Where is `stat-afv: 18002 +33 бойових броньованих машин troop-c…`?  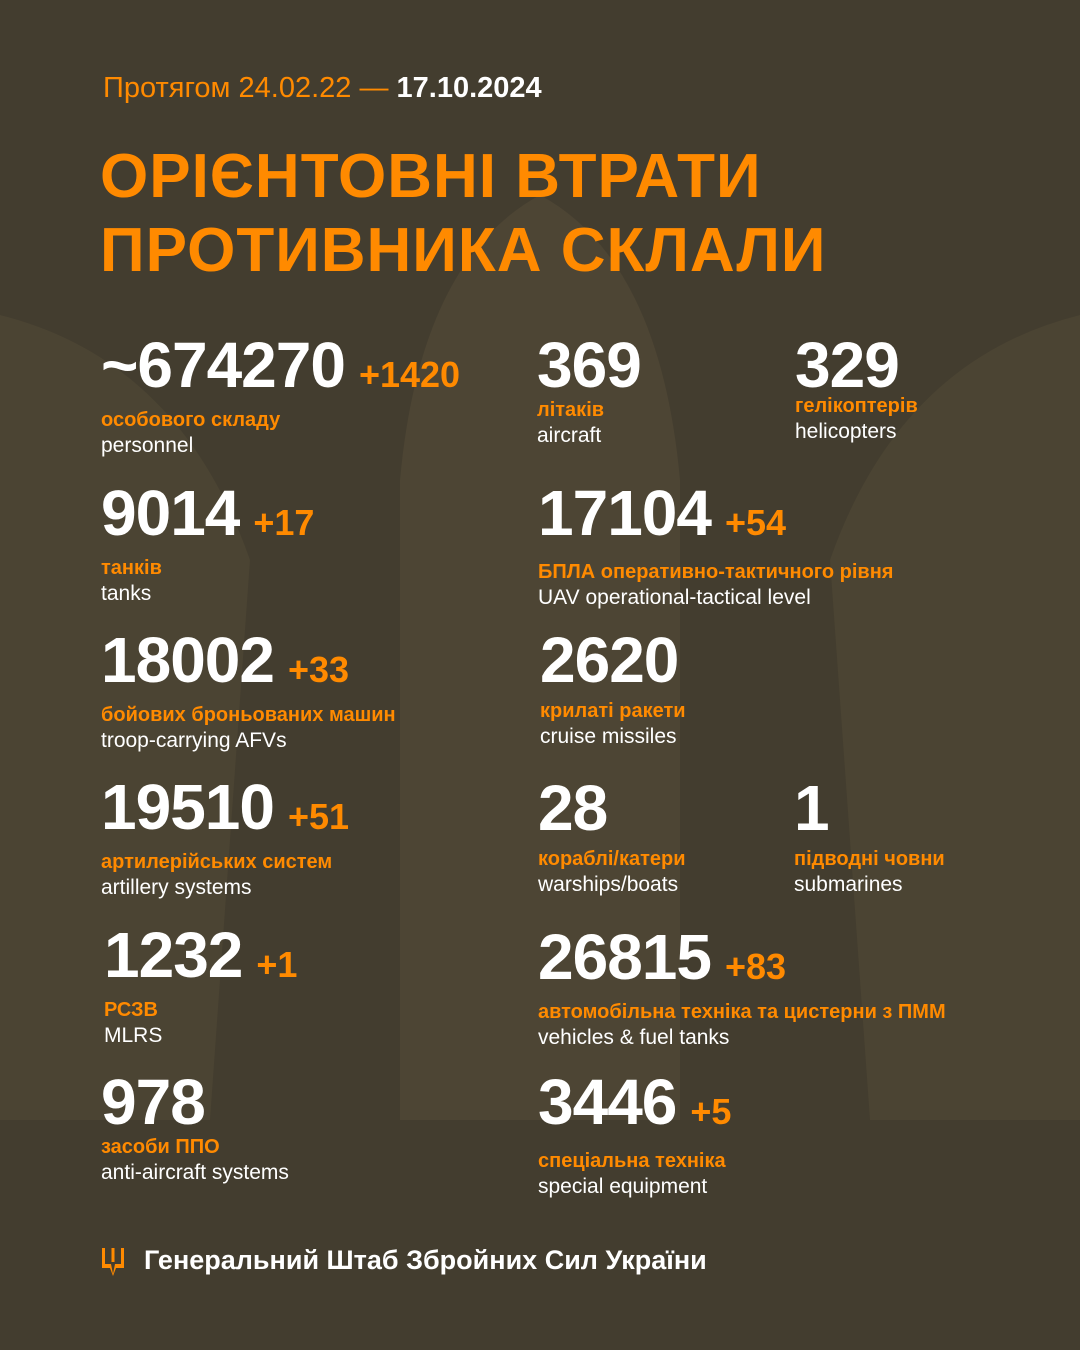
stat-afv: 18002 +33 бойових броньованих машин troop-c… is located at coordinates (248, 688).